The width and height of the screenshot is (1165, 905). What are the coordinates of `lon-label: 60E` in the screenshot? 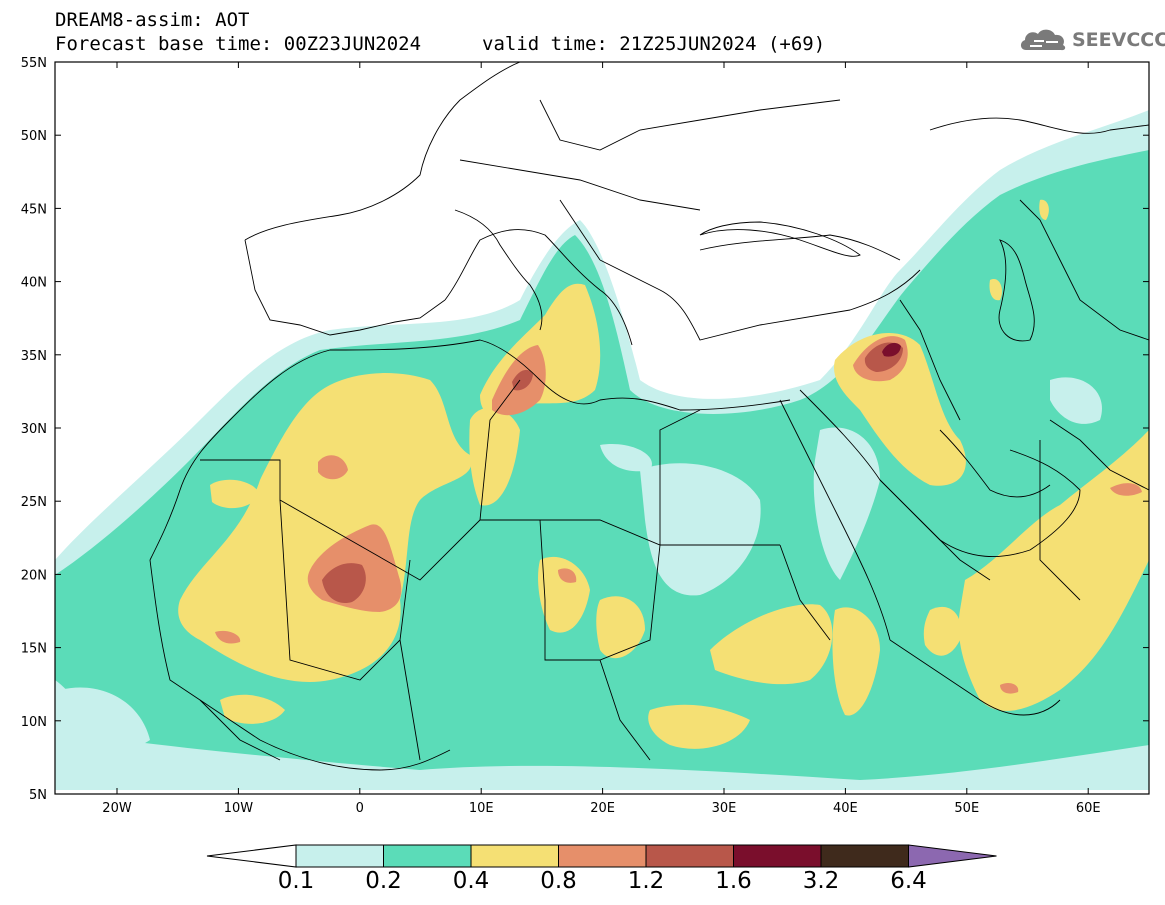 It's located at (1088, 808).